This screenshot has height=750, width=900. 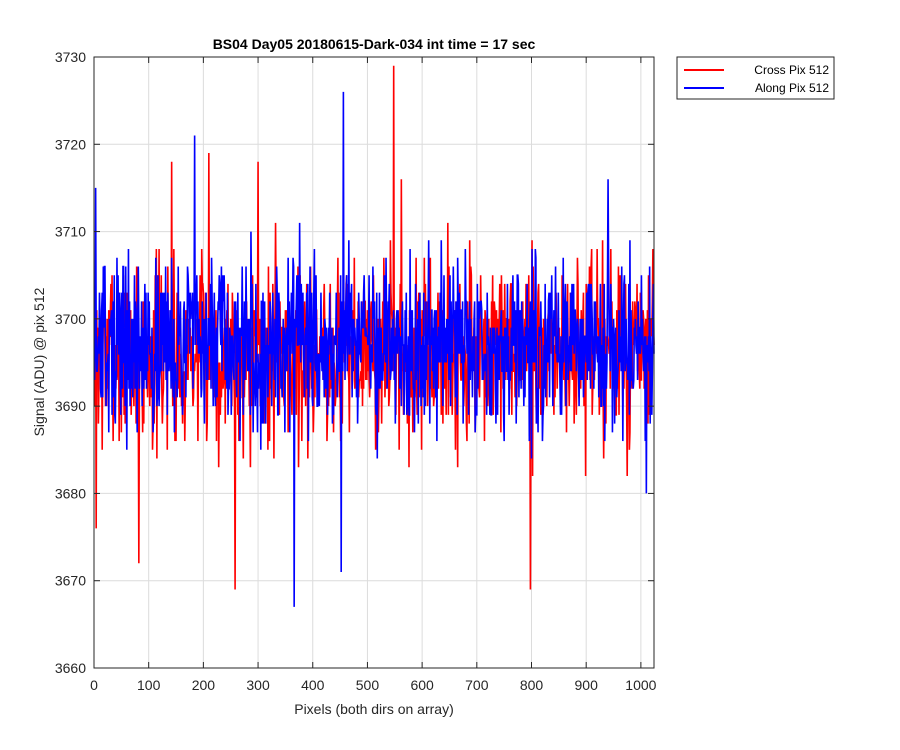 I want to click on y-tick-label: 3660, so click(x=70, y=668).